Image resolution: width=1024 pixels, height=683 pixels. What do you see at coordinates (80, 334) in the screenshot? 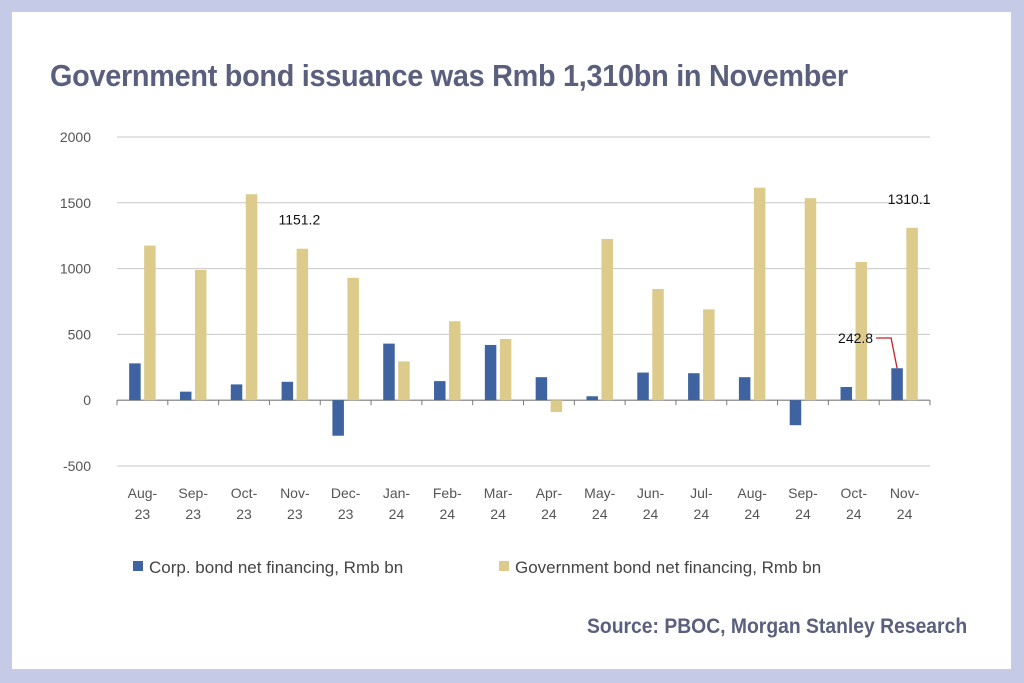
I see `y-tick-label: 500` at bounding box center [80, 334].